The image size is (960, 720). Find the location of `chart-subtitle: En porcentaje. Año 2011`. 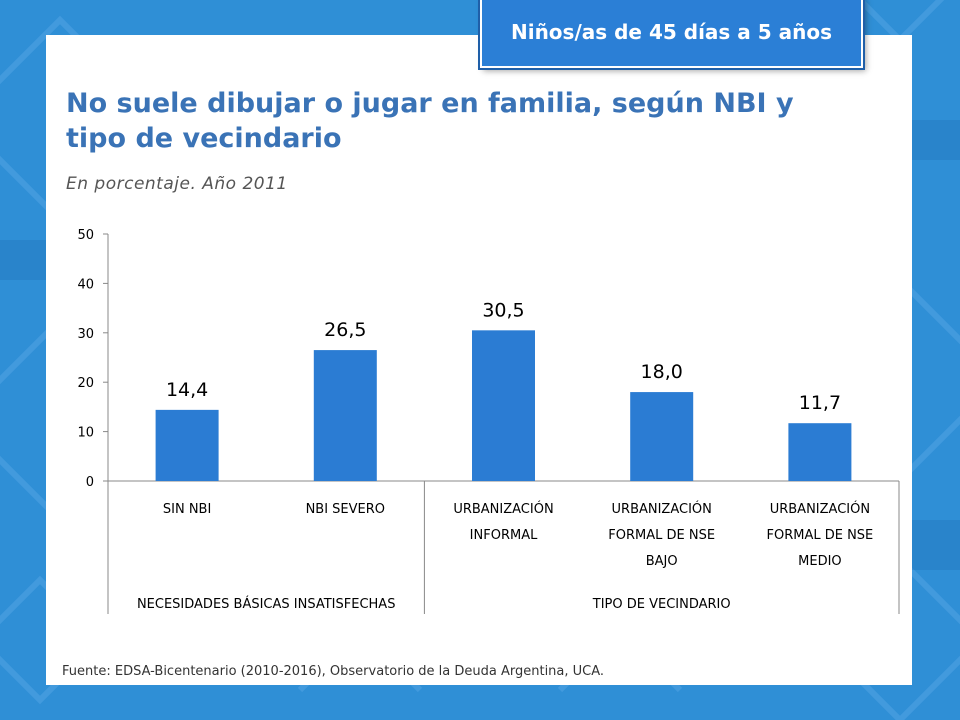

chart-subtitle: En porcentaje. Año 2011 is located at coordinates (177, 184).